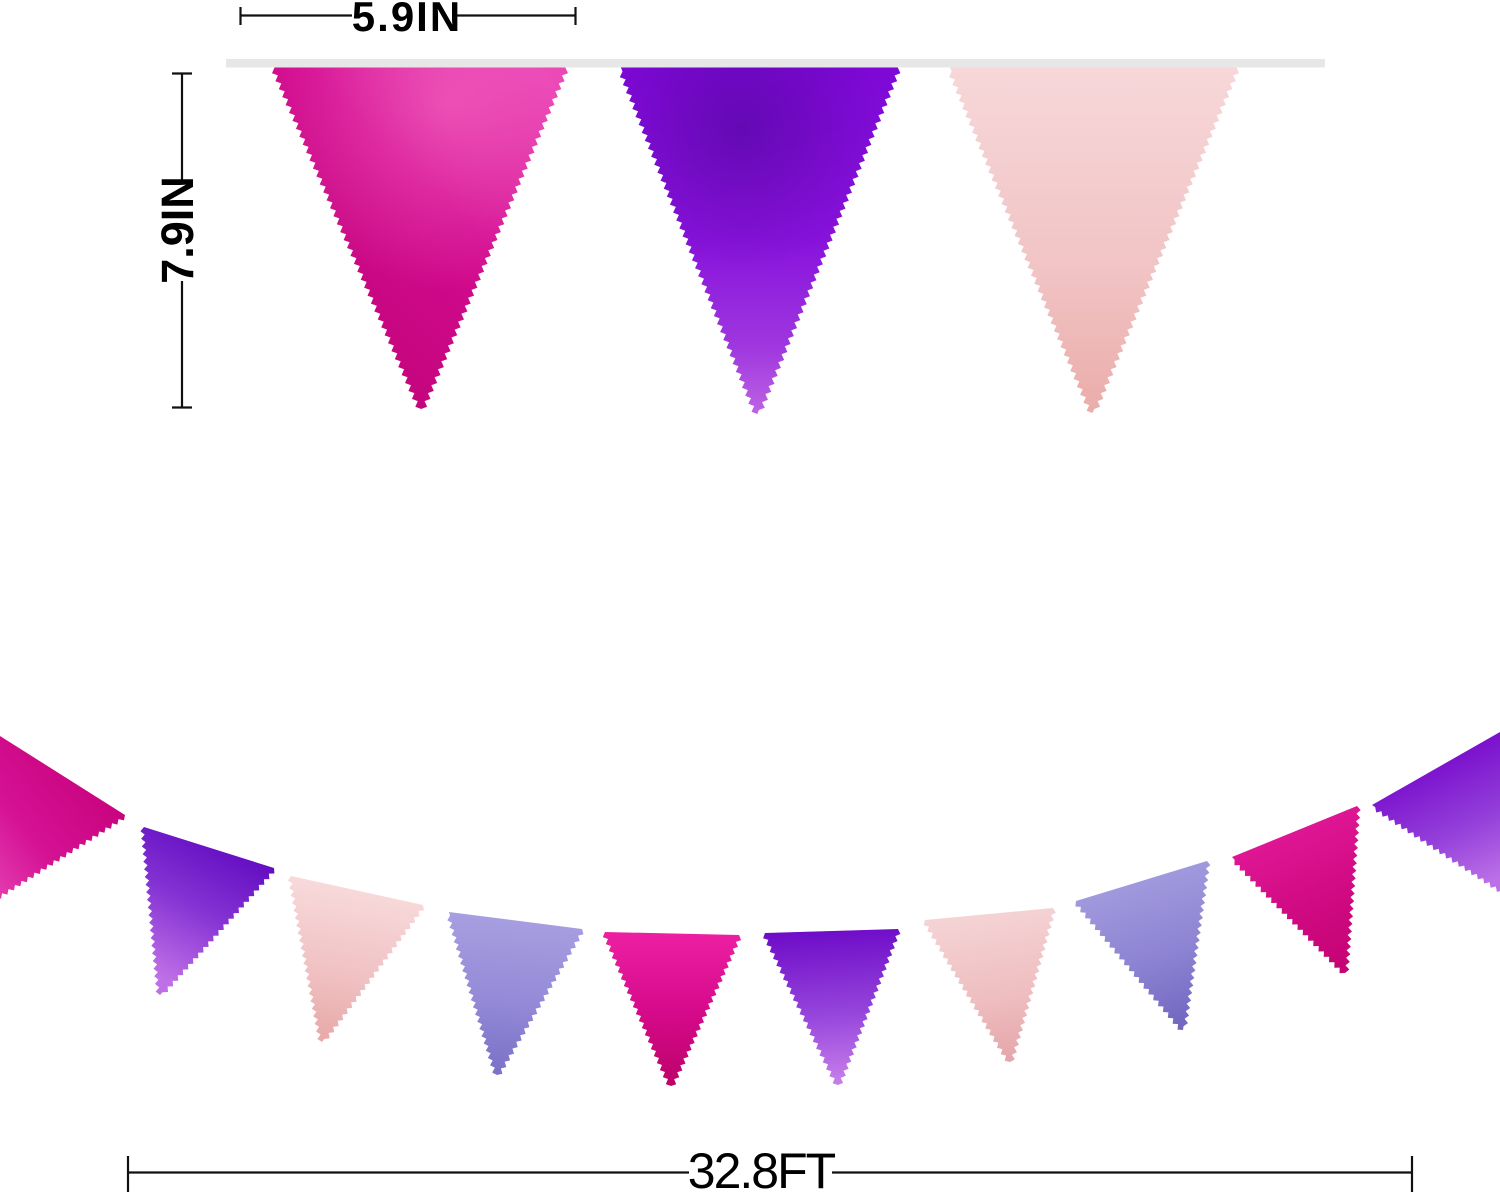 The width and height of the screenshot is (1500, 1196). Describe the element at coordinates (762, 1169) in the screenshot. I see `svg-text: 32.8FT` at that location.